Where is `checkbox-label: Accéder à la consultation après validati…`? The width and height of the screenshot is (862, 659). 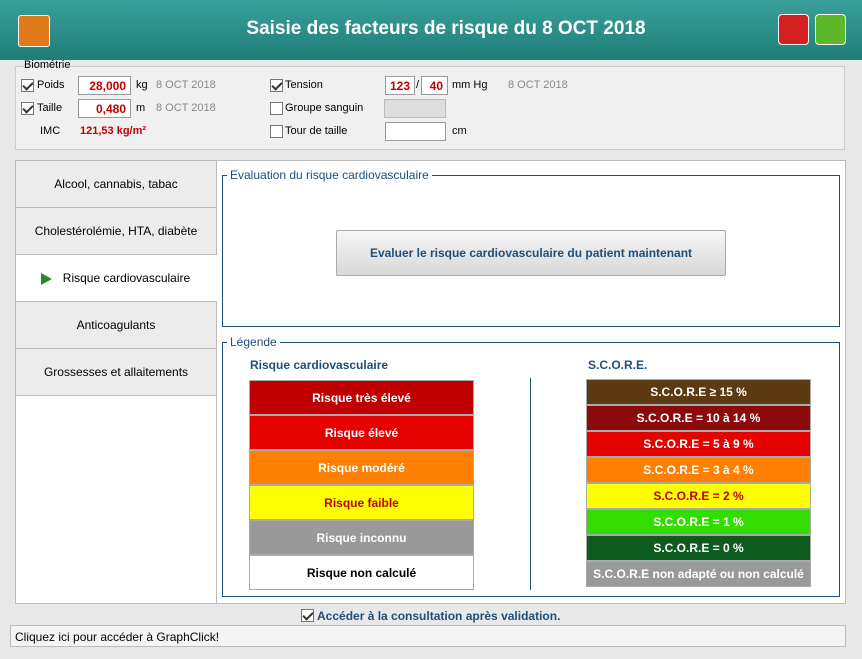 checkbox-label: Accéder à la consultation après validati… is located at coordinates (439, 616).